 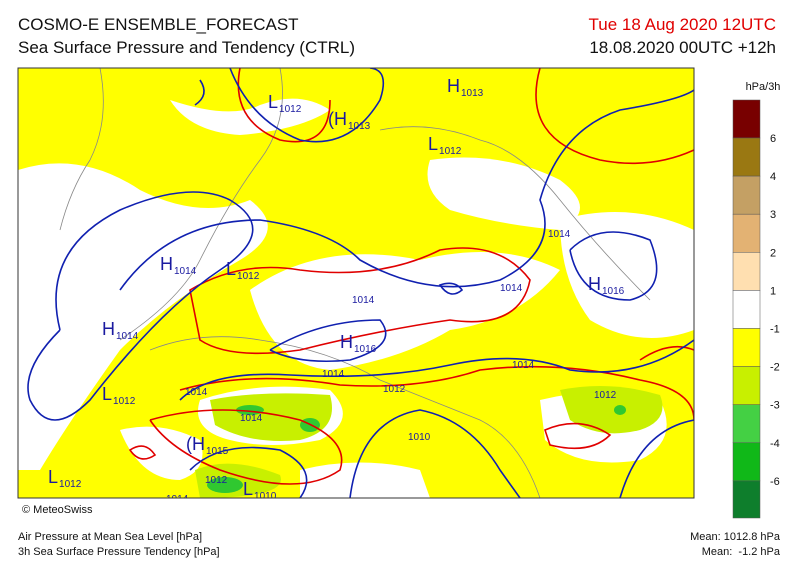 What do you see at coordinates (775, 444) in the screenshot?
I see `colorbar-tick-label: -4` at bounding box center [775, 444].